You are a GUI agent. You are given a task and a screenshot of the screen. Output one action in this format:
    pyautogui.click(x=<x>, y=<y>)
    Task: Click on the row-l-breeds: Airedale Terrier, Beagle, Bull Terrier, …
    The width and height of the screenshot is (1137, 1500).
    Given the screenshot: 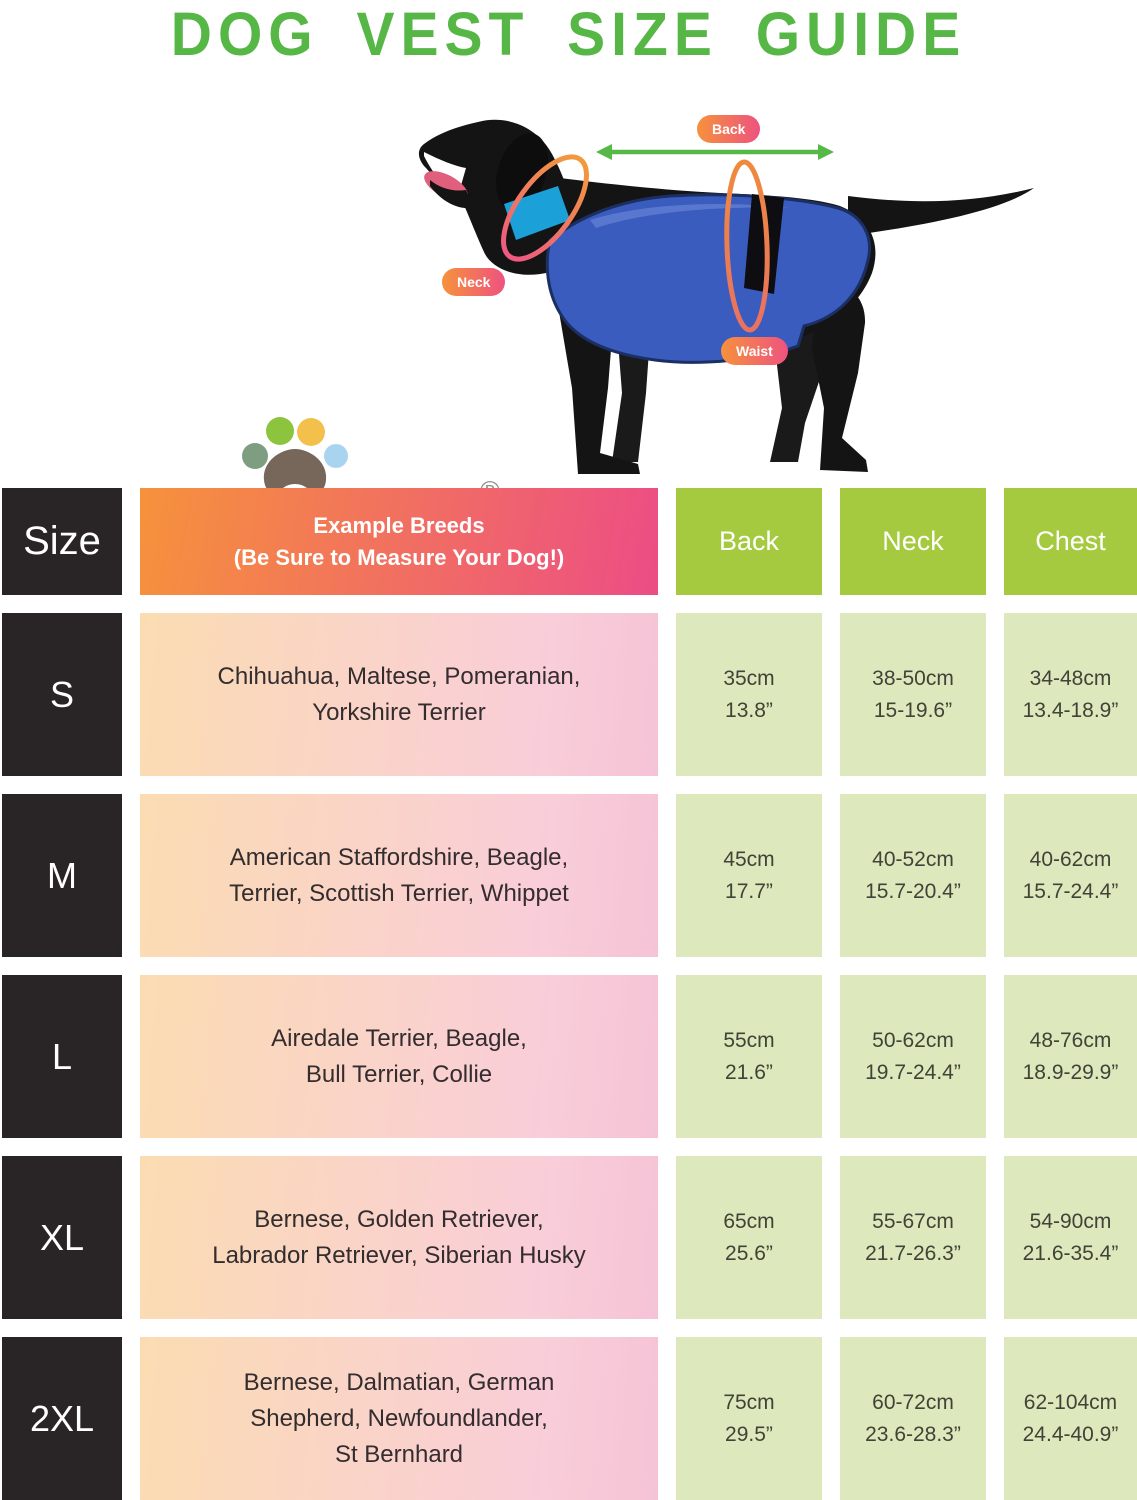 What is the action you would take?
    pyautogui.click(x=399, y=1056)
    